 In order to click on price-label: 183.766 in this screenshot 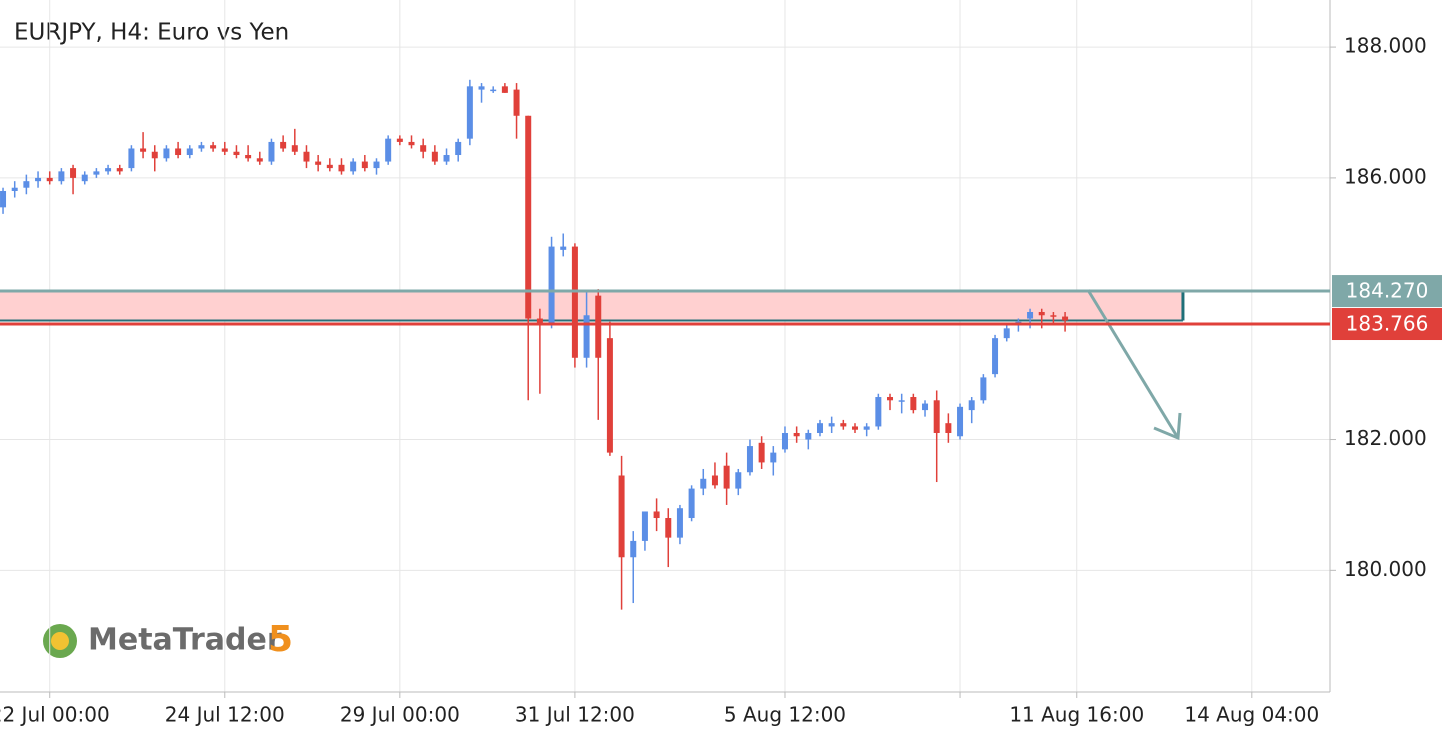, I will do `click(1387, 324)`.